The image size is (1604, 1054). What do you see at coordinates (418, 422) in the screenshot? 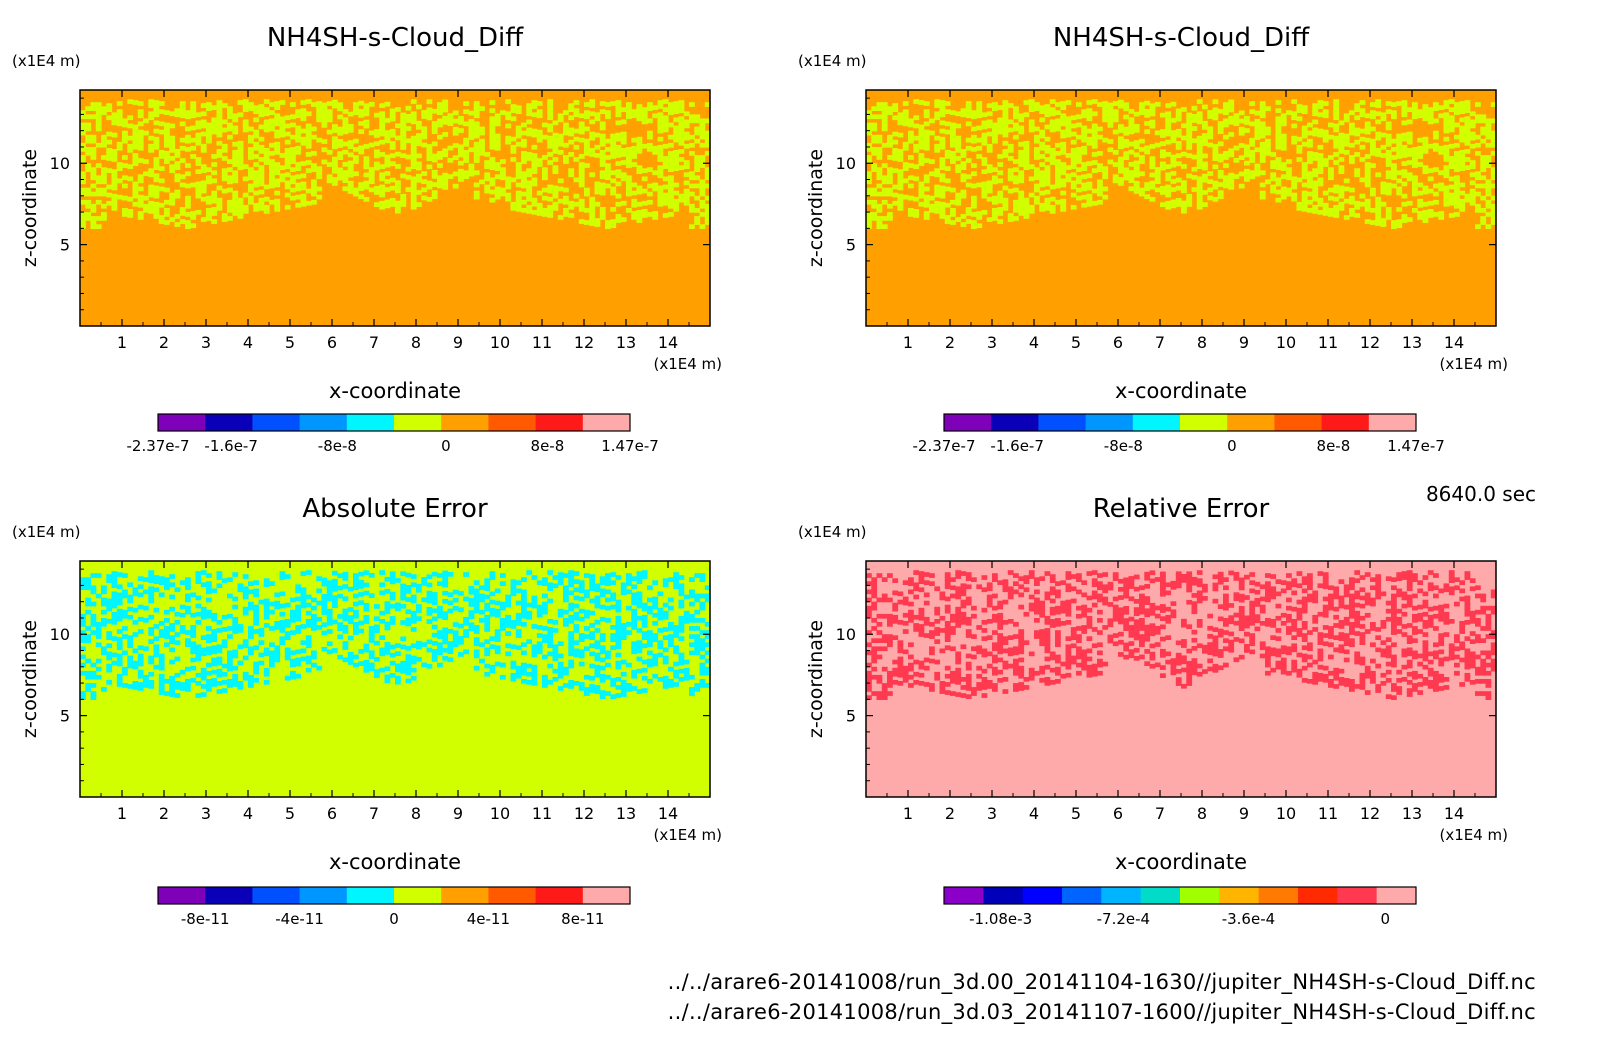
I see `colorbar-segment` at bounding box center [418, 422].